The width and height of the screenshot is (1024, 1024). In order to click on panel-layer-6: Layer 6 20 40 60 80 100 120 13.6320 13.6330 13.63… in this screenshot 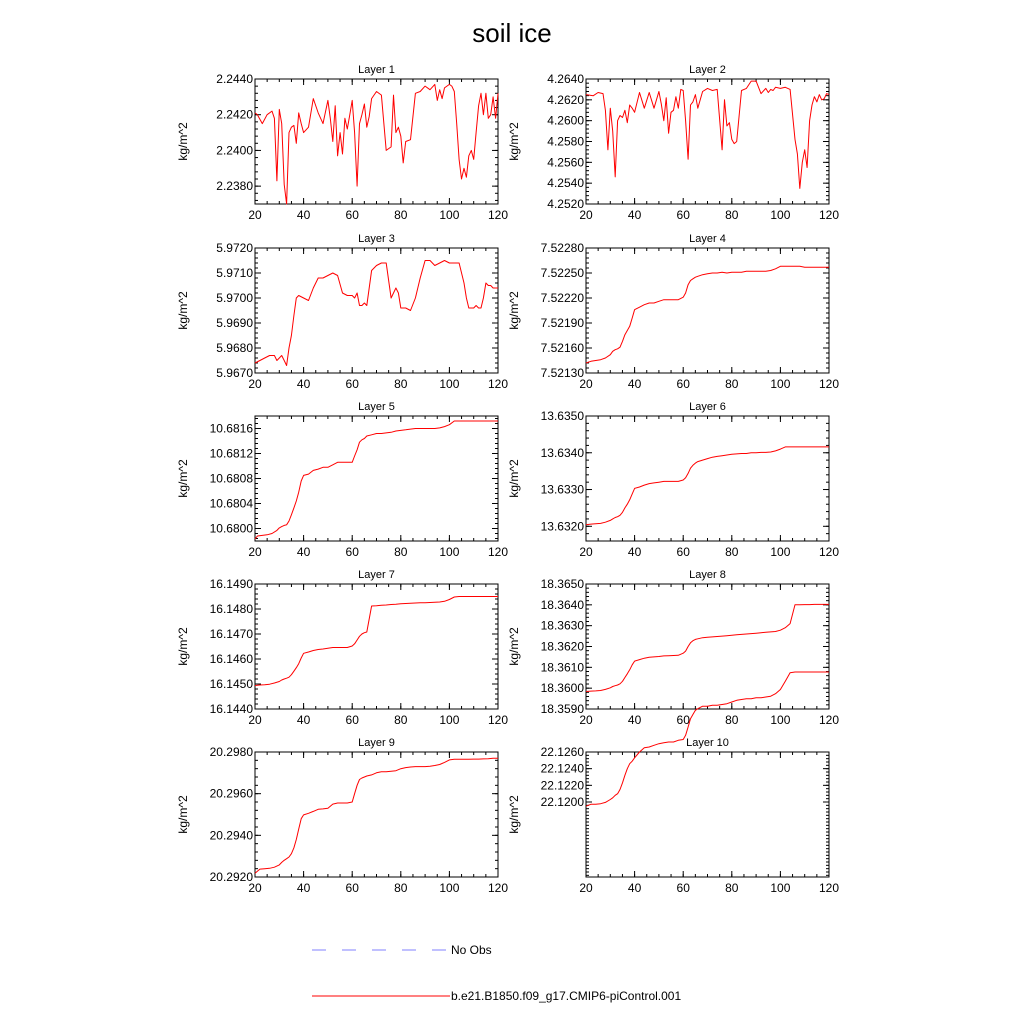, I will do `click(673, 480)`.